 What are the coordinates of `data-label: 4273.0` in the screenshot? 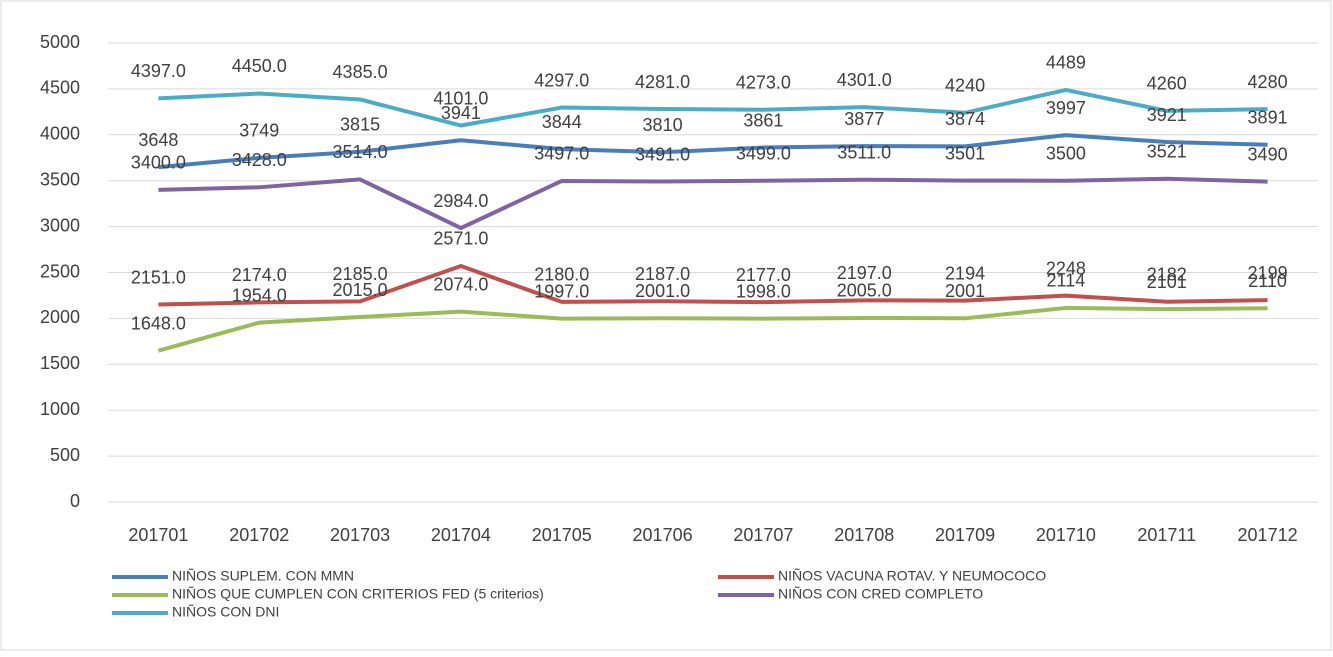 It's located at (763, 82).